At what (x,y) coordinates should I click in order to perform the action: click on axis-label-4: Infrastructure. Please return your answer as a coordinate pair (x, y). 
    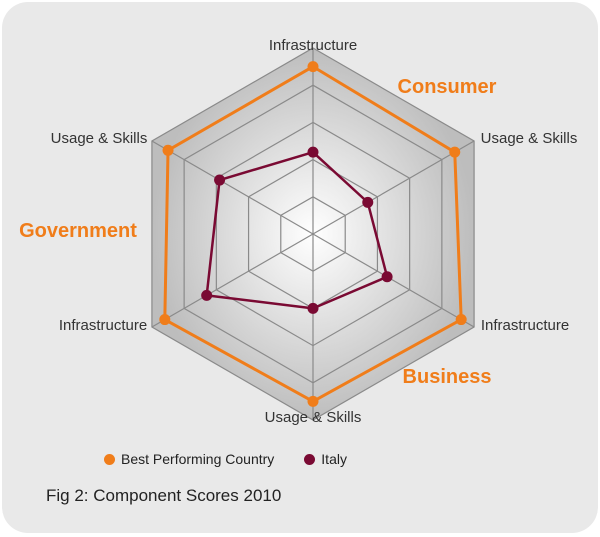
    Looking at the image, I should click on (103, 325).